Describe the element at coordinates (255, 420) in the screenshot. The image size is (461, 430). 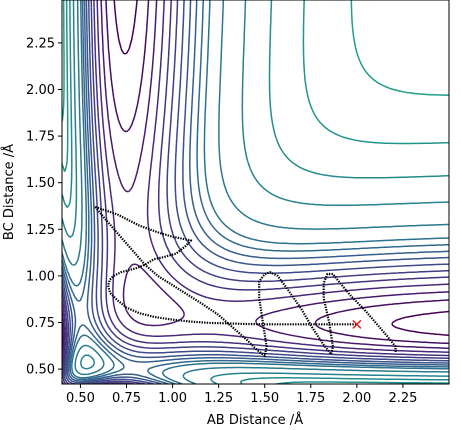
I see `x-axis-label: AB Distance /Å` at that location.